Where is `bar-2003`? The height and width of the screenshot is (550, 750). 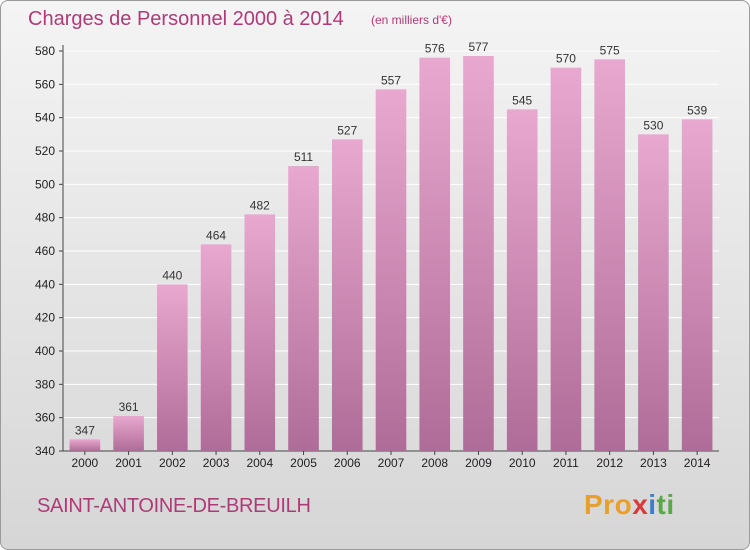 bar-2003 is located at coordinates (216, 347).